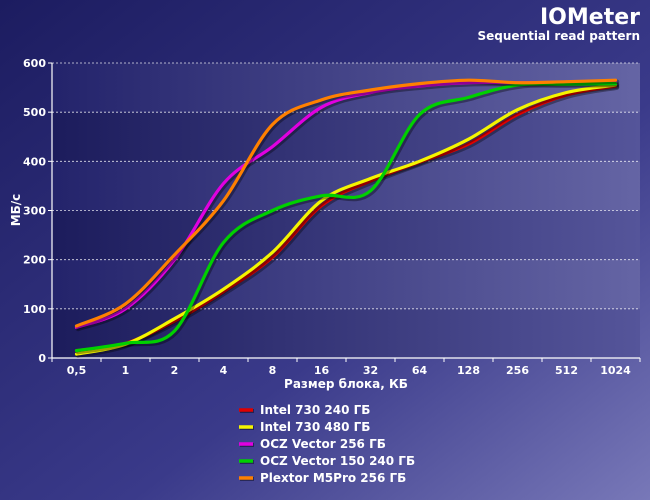 The image size is (650, 504). I want to click on x-tick-labels: 0,5 1 2 4 8 16 32 64 128 256 512 1024, so click(346, 367).